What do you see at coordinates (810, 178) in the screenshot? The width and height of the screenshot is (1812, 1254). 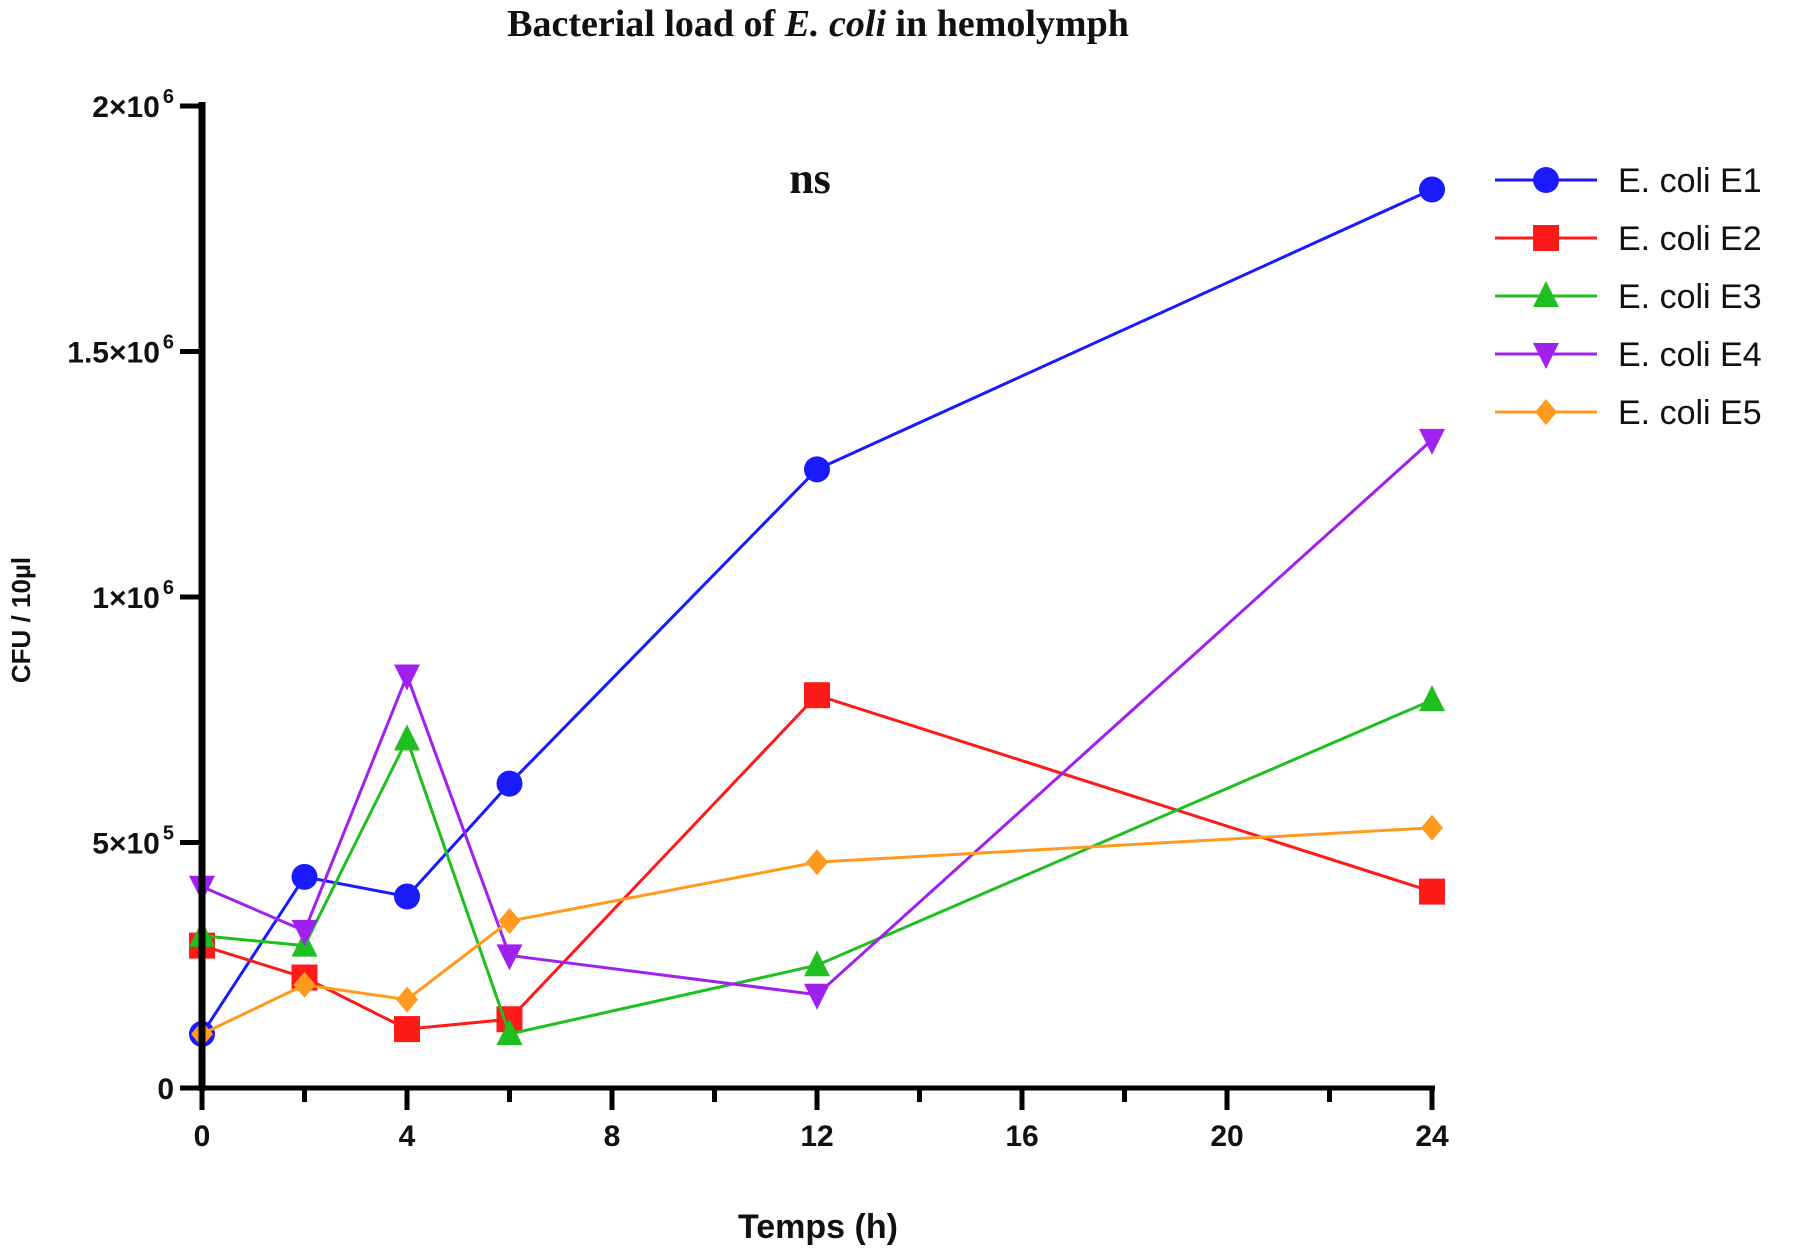 I see `significance-annotation: ns` at bounding box center [810, 178].